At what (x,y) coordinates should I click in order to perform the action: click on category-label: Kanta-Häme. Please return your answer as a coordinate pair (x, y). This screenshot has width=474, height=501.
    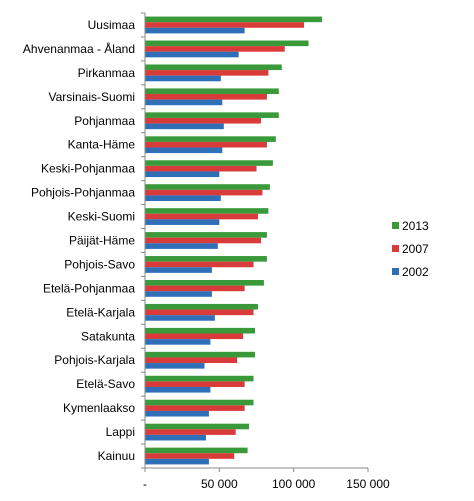
    Looking at the image, I should click on (102, 145).